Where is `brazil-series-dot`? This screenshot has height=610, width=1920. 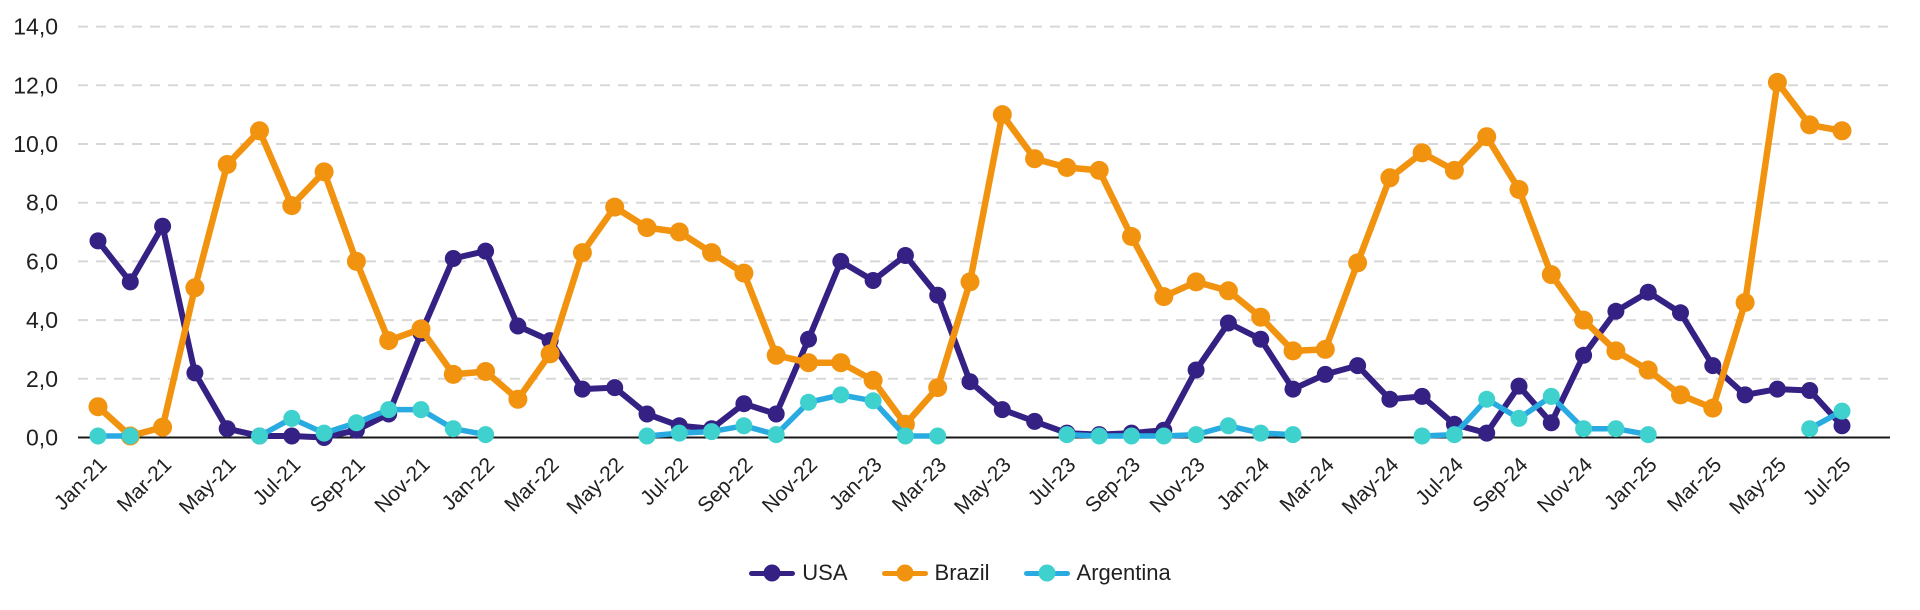 brazil-series-dot is located at coordinates (905, 573).